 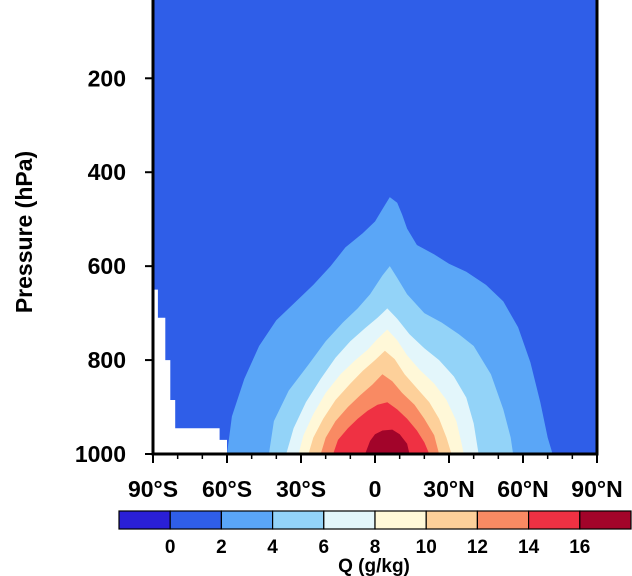 I want to click on x-tick-label: 30°S, so click(x=301, y=489).